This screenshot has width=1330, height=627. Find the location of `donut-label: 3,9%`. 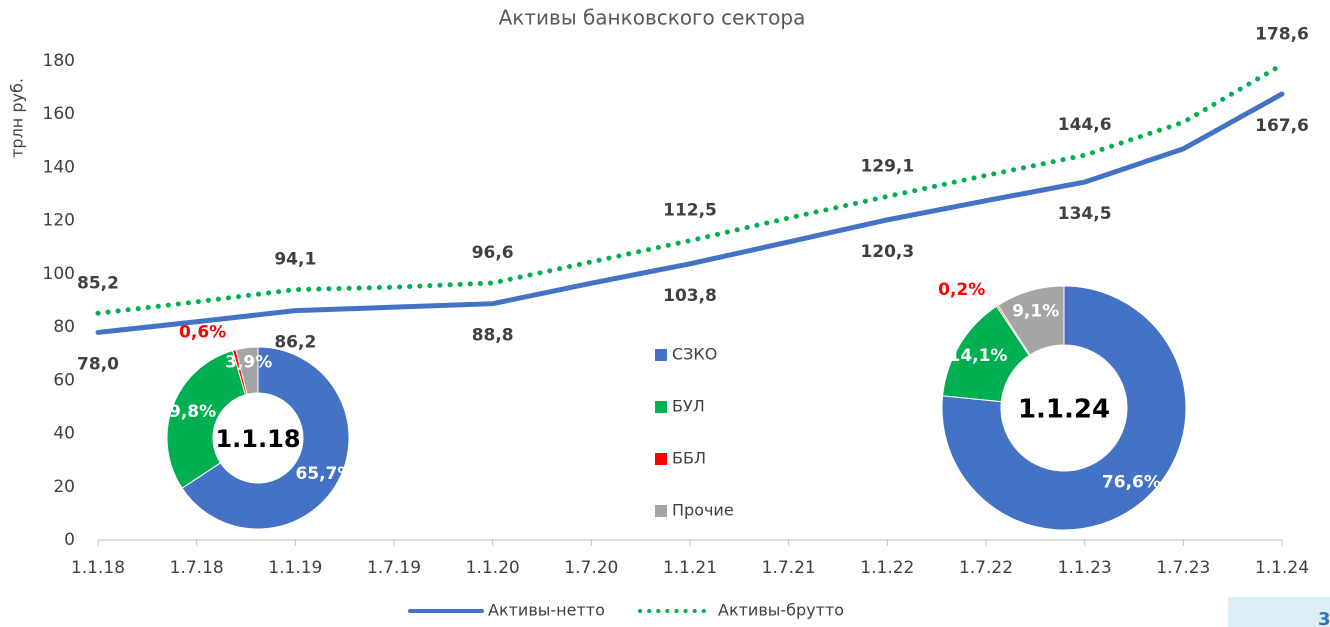

donut-label: 3,9% is located at coordinates (248, 363).